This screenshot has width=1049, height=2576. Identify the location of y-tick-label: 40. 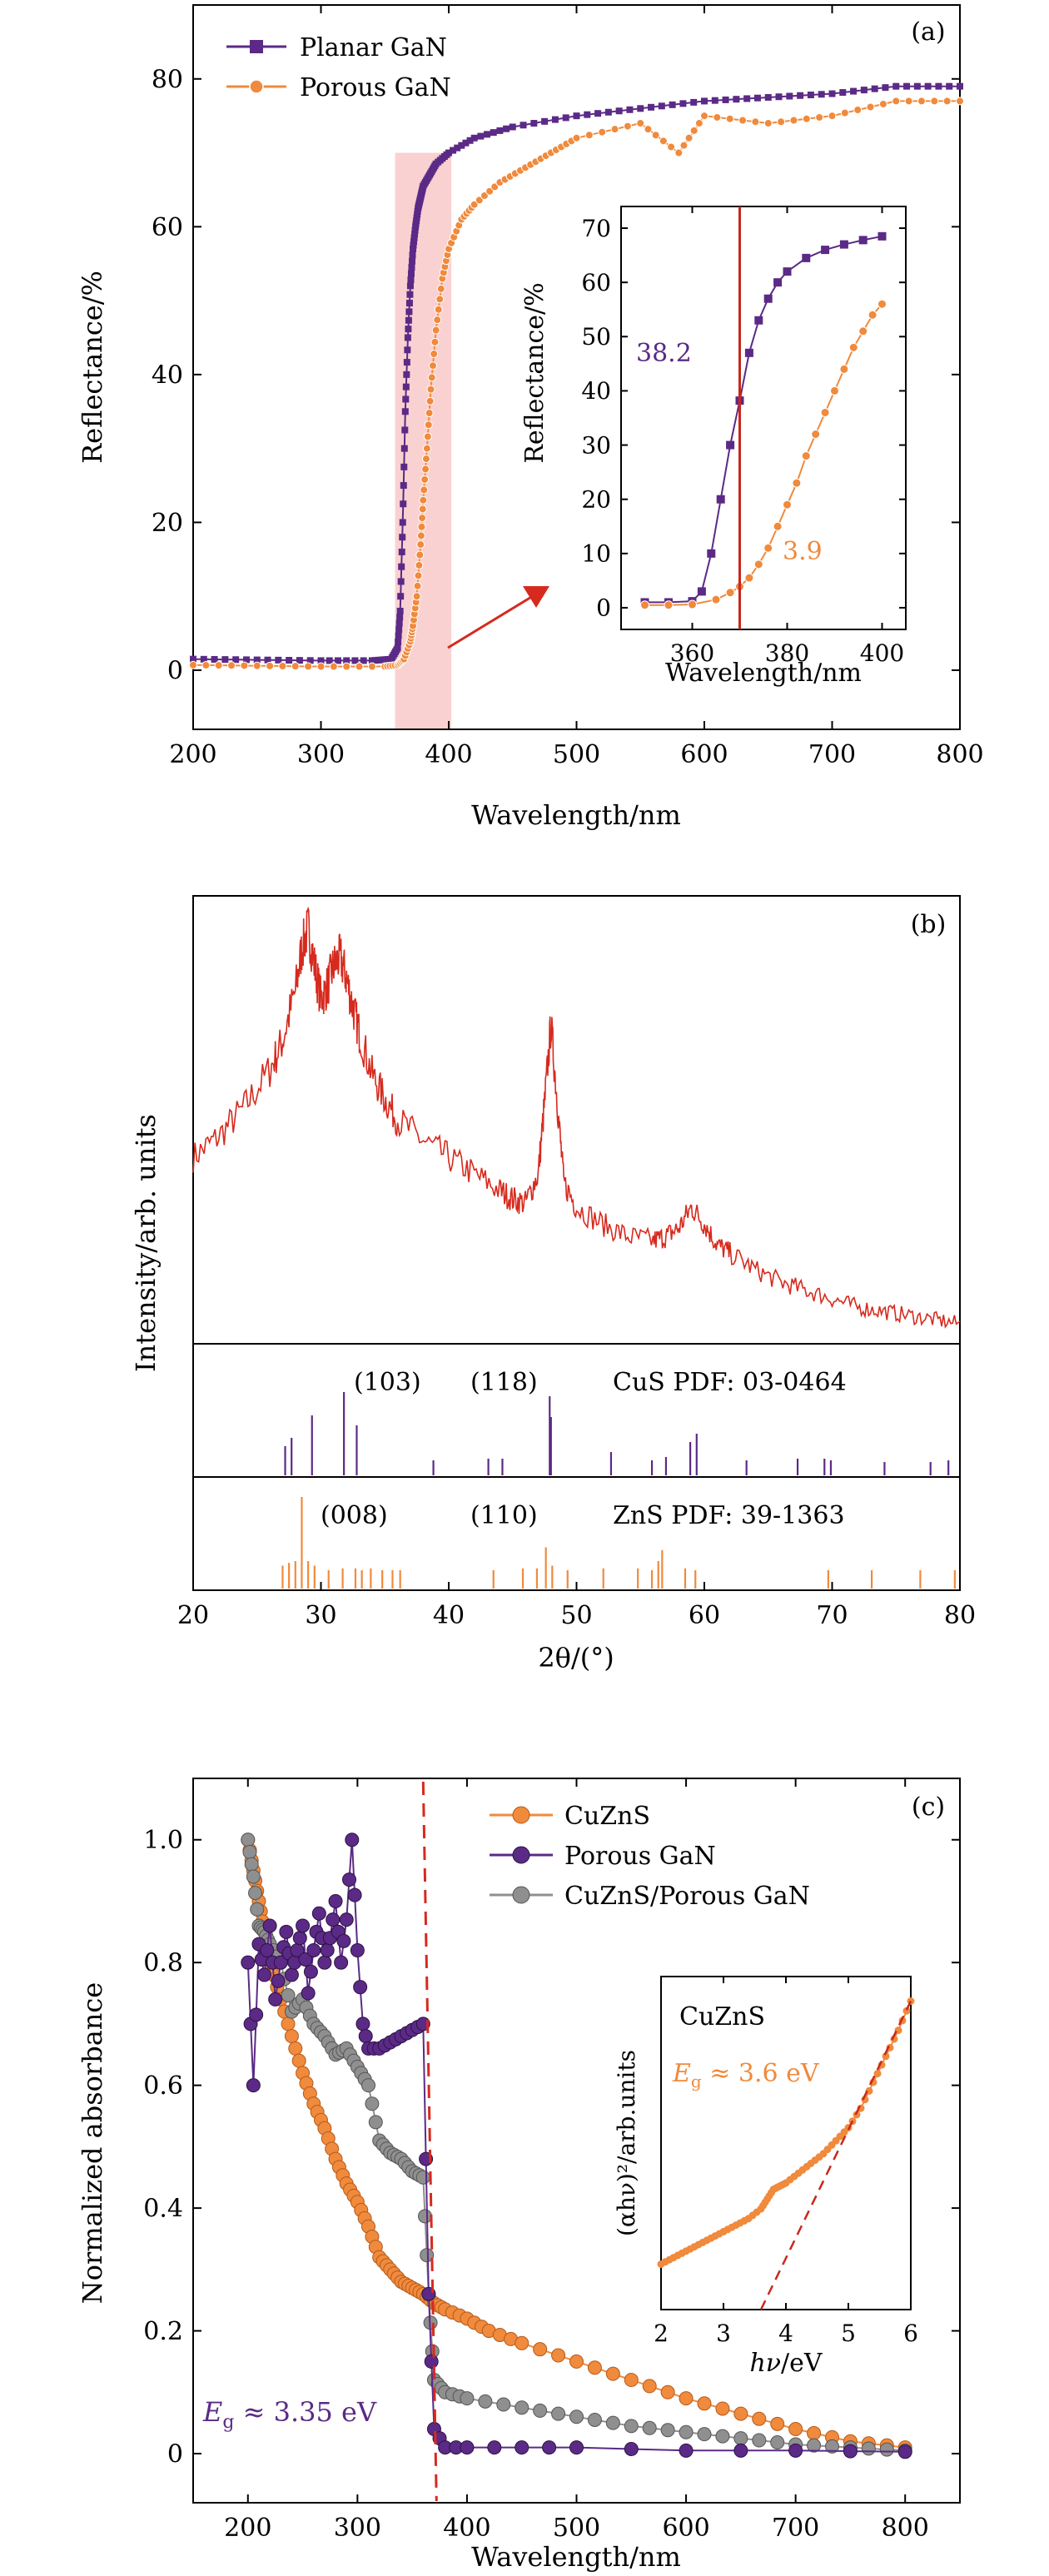
(596, 391).